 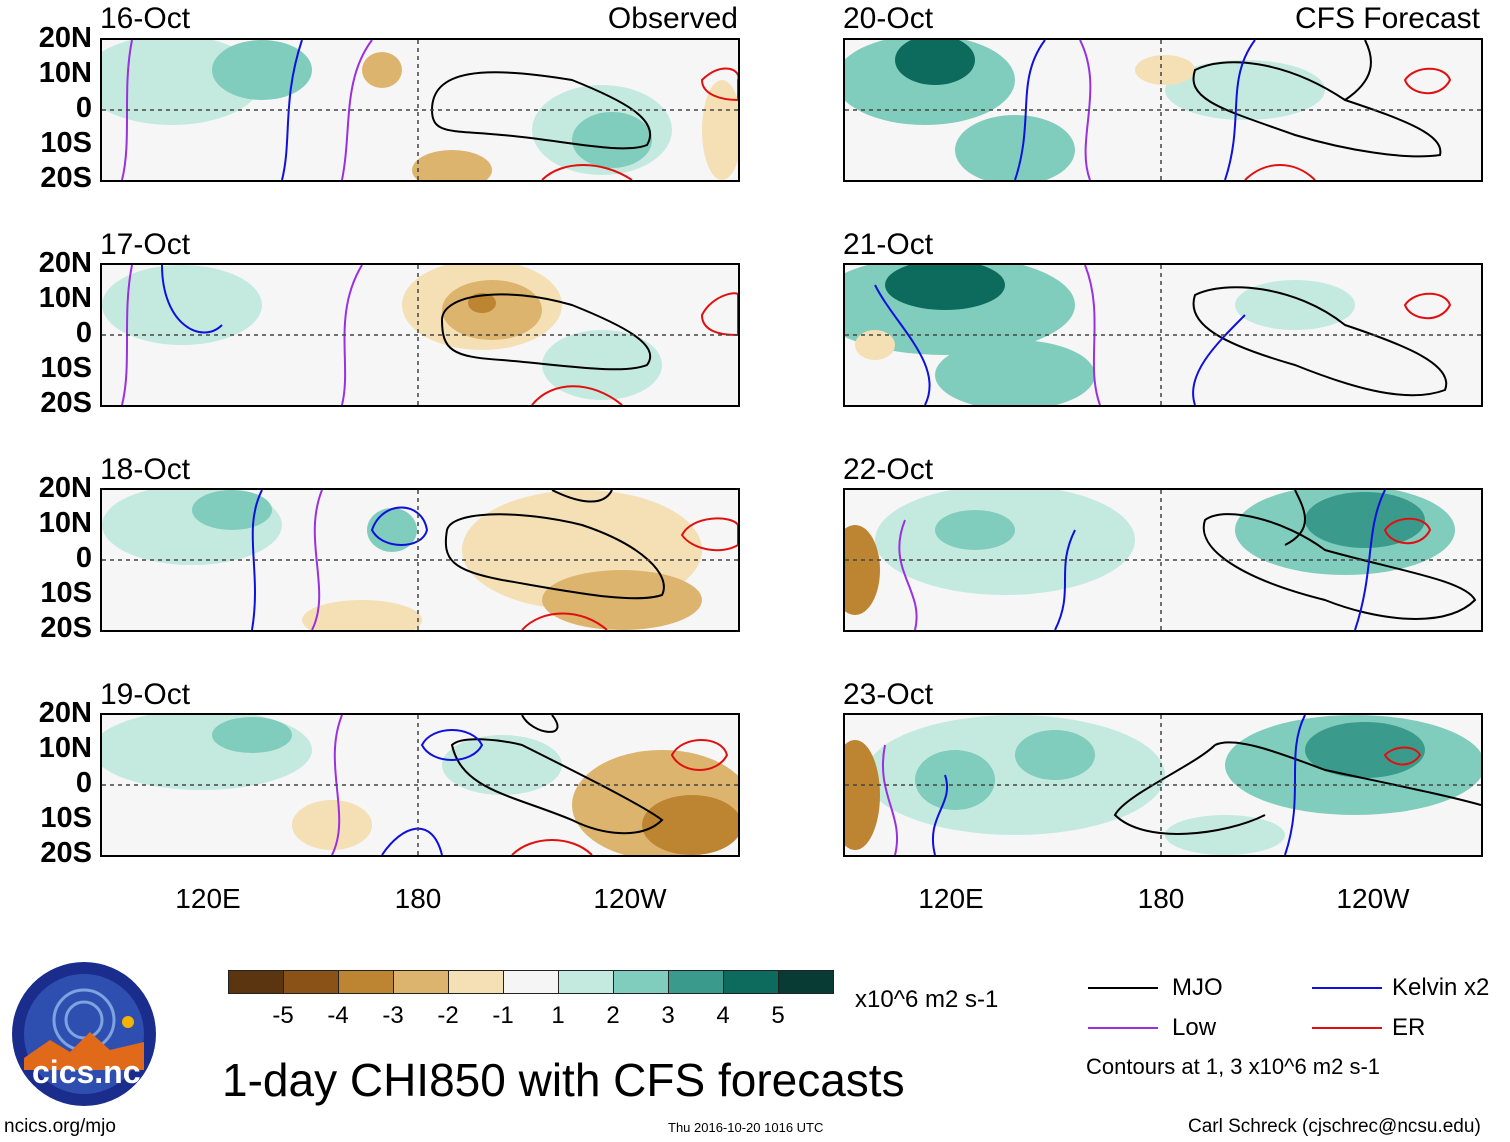 What do you see at coordinates (448, 1015) in the screenshot?
I see `colorbar-label: -2` at bounding box center [448, 1015].